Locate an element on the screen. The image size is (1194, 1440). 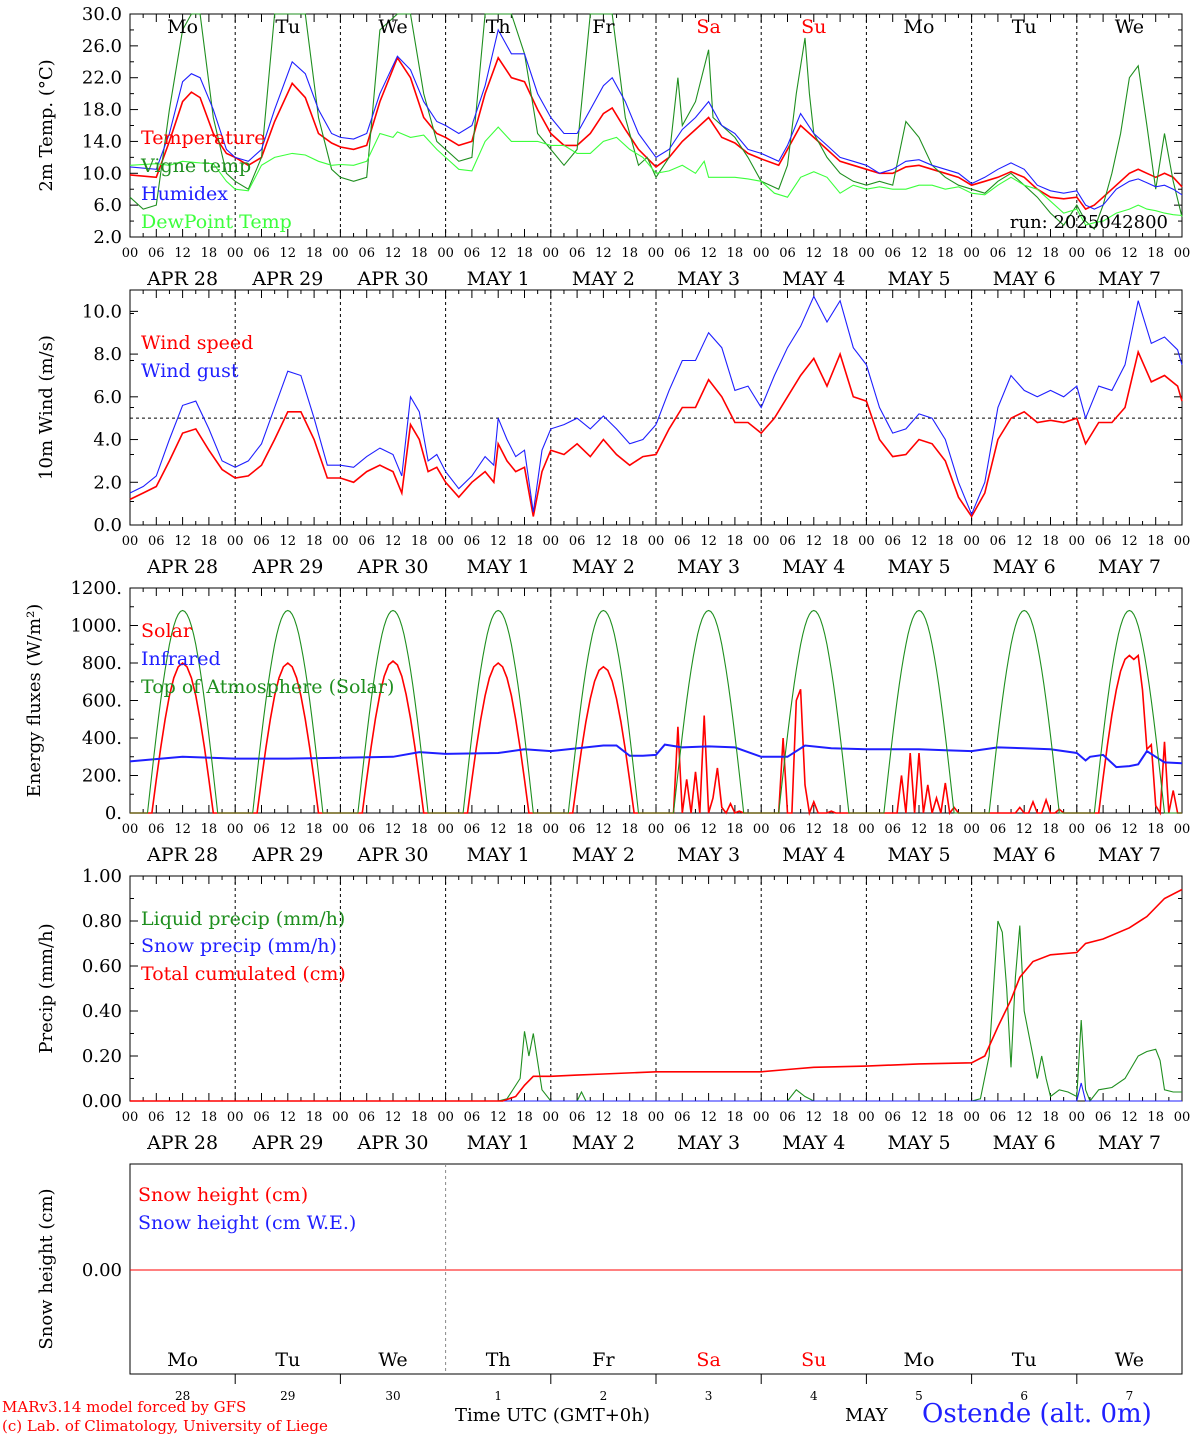
legend-entry: Snow precip (mm/h) is located at coordinates (239, 946).